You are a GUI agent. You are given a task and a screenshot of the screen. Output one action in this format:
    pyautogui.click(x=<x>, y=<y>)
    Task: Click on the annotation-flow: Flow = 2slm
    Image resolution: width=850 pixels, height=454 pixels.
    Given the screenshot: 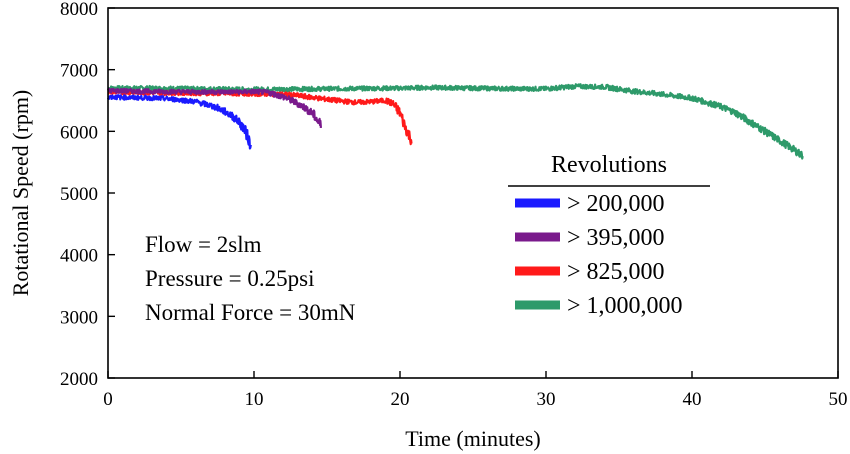 What is the action you would take?
    pyautogui.click(x=203, y=244)
    